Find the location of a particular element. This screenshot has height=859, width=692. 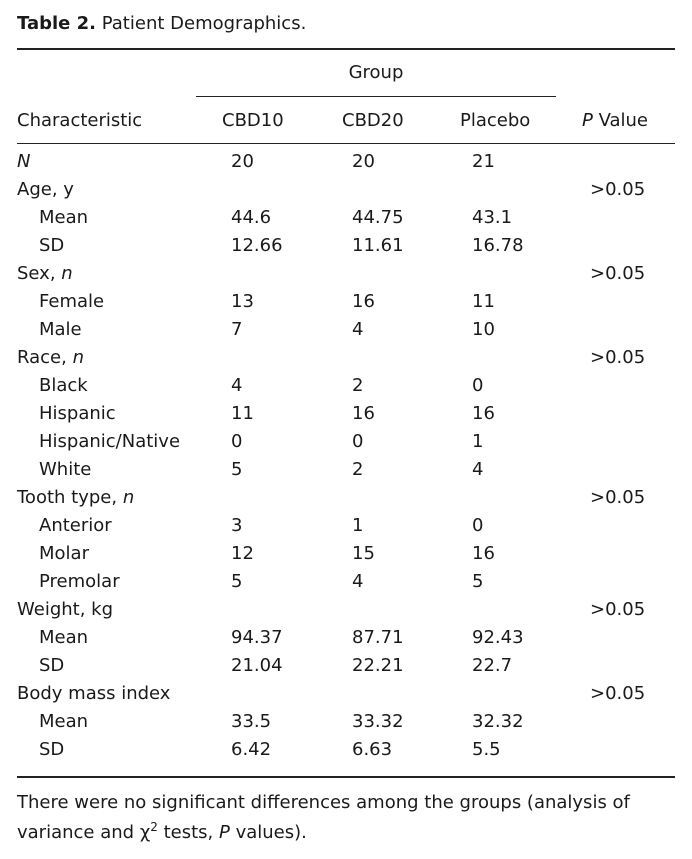

cbd10-value: 4 is located at coordinates (237, 385).